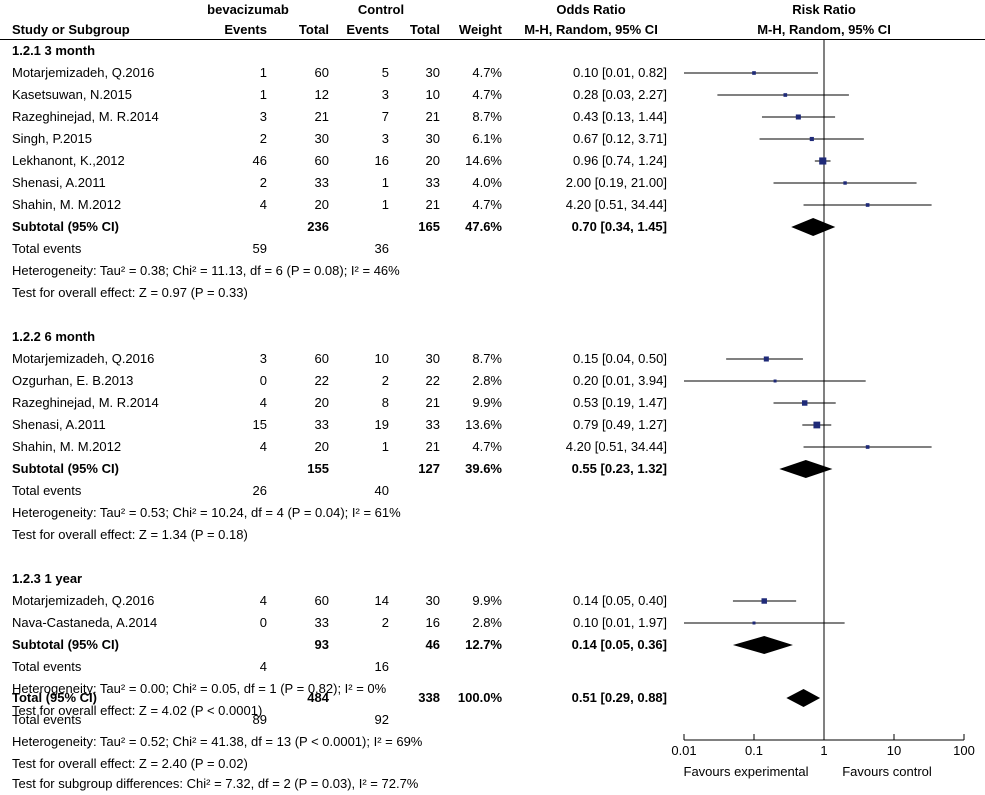 The image size is (985, 795). I want to click on group2-header: Control, so click(381, 9).